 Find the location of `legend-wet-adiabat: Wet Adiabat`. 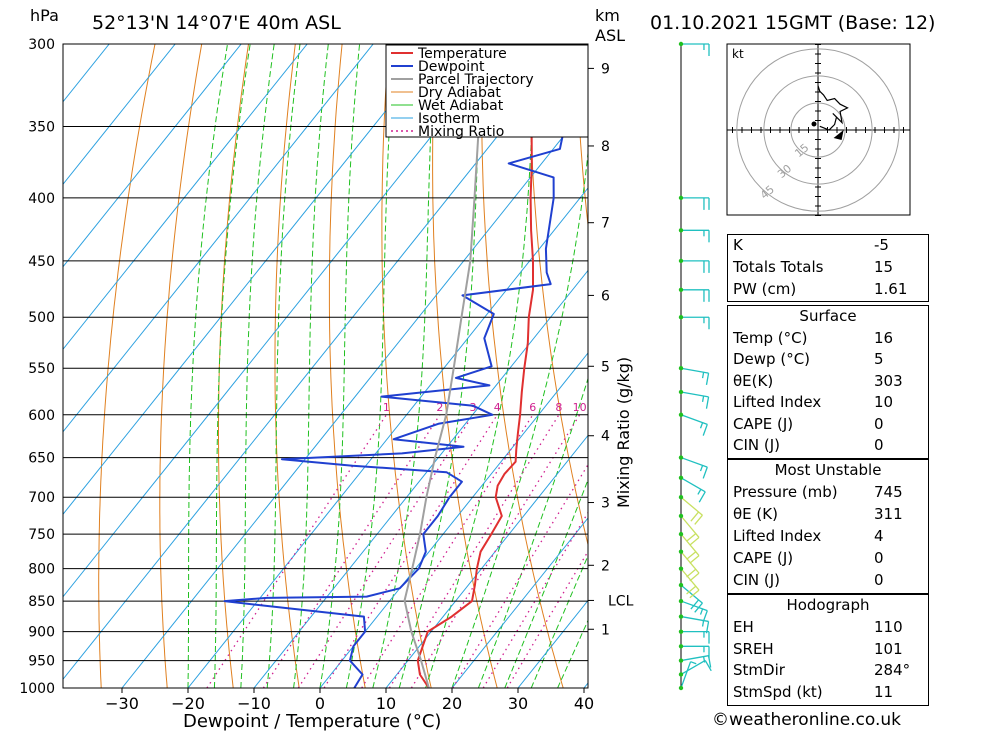

legend-wet-adiabat: Wet Adiabat is located at coordinates (461, 106).